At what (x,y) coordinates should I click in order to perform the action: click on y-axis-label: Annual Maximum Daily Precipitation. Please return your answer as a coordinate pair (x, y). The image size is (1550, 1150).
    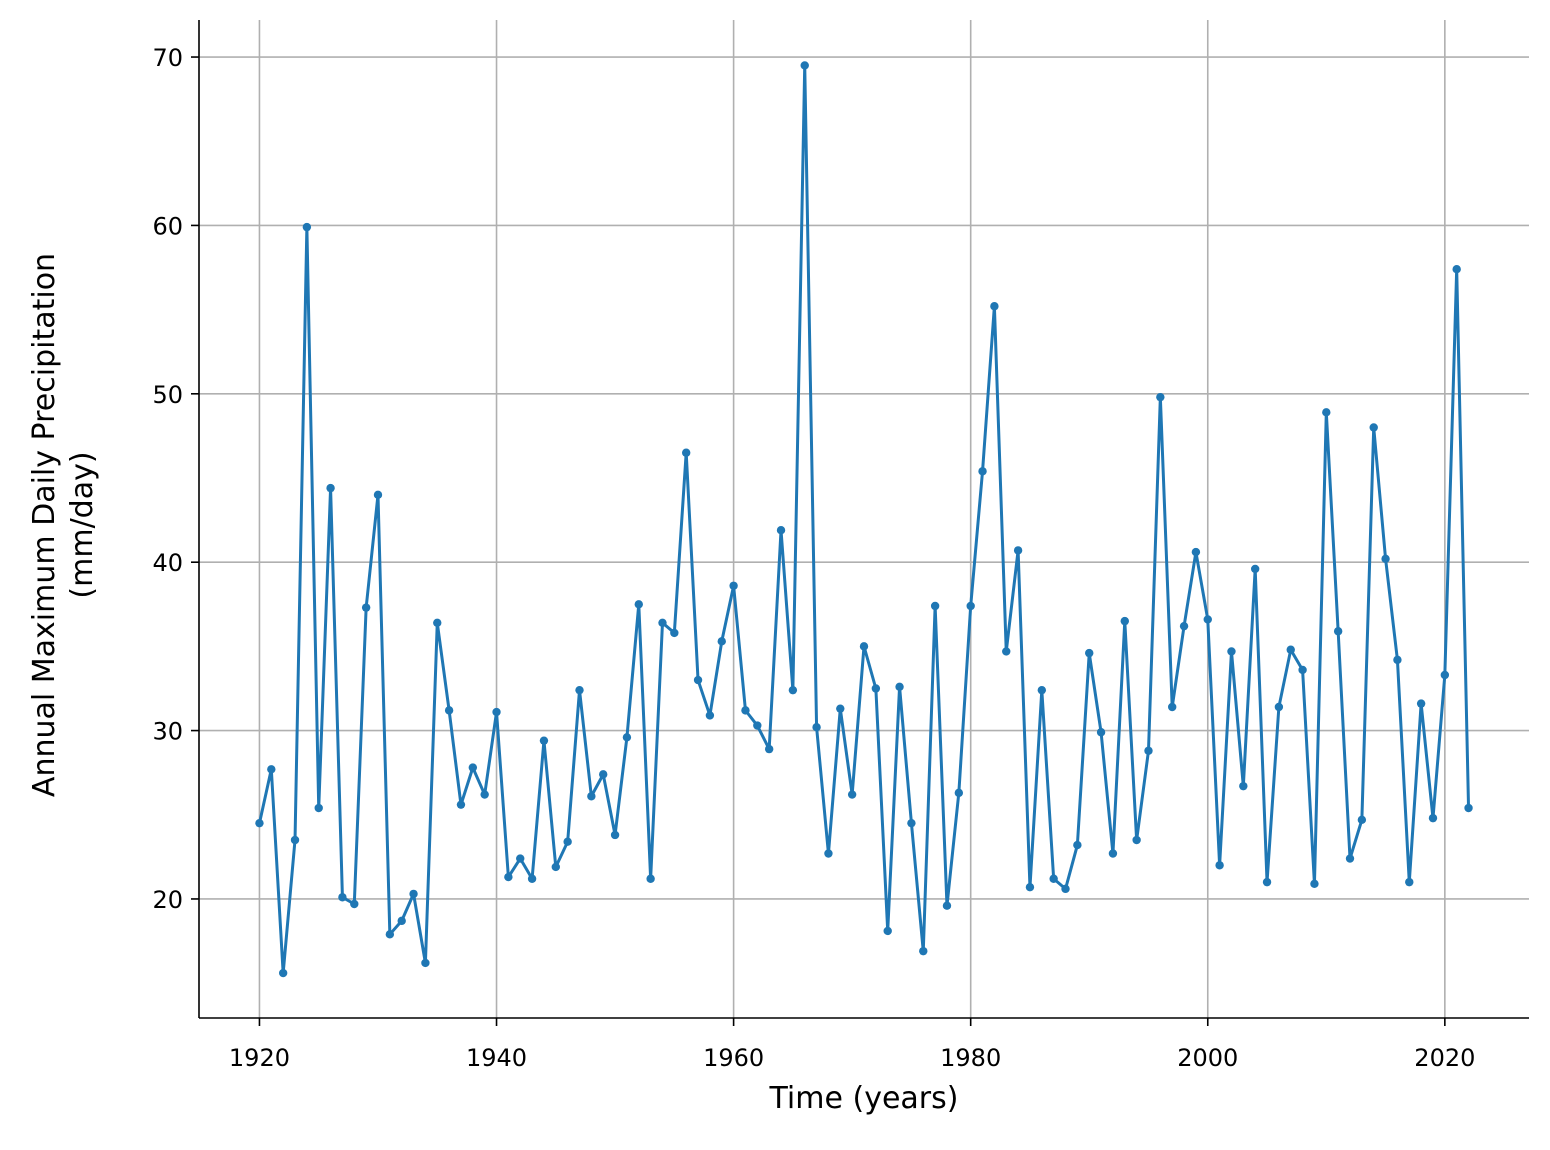
    Looking at the image, I should click on (44, 525).